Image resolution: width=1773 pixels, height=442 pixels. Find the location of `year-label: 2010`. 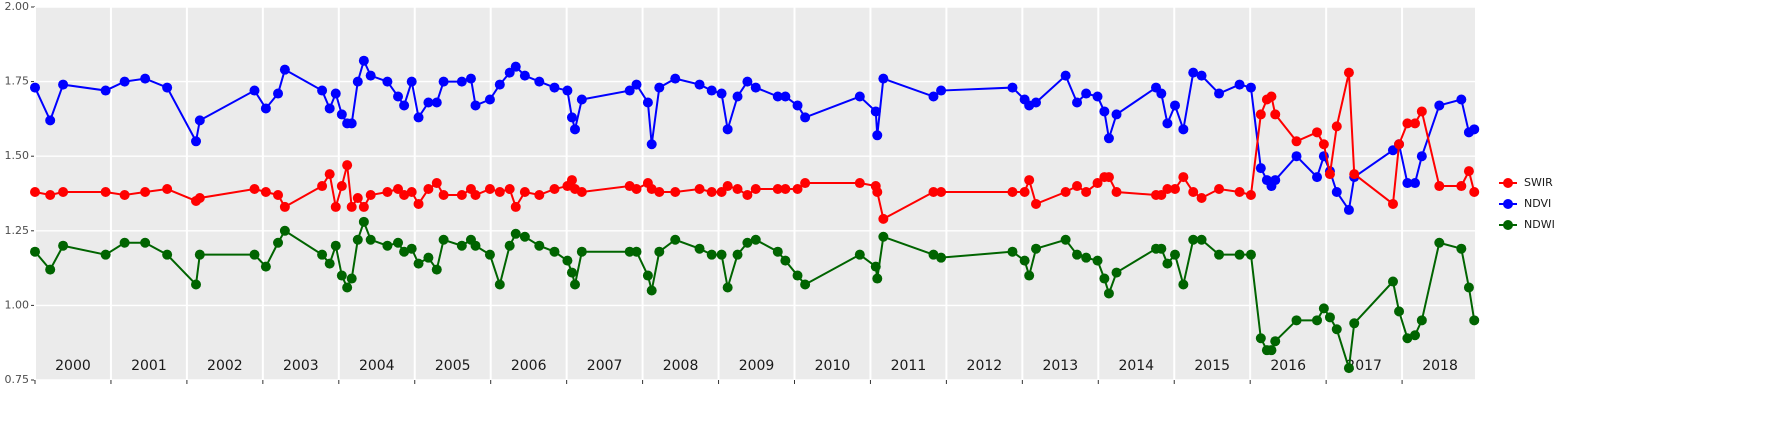

year-label: 2010 is located at coordinates (833, 366).